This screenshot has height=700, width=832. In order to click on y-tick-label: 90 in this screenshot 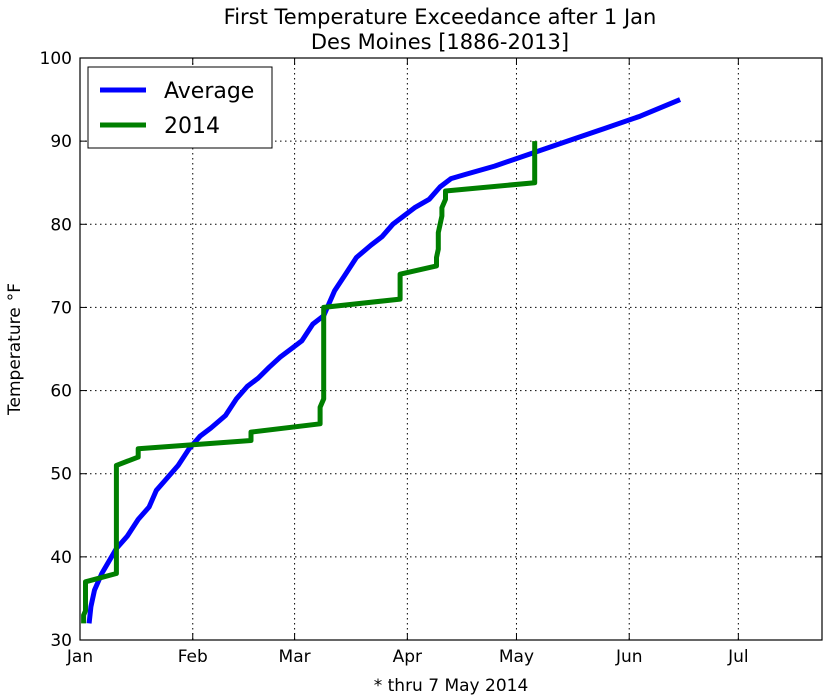, I will do `click(61, 142)`.